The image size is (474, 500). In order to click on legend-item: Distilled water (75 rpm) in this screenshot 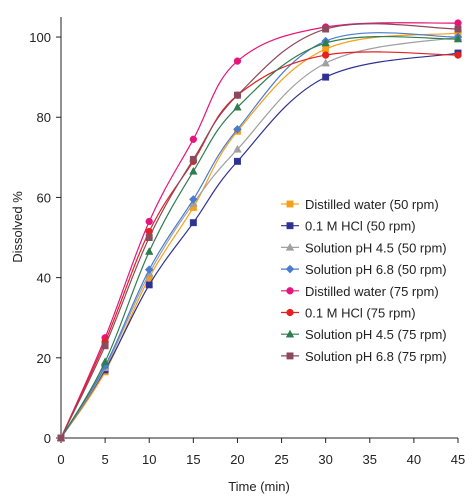, I will do `click(360, 291)`.